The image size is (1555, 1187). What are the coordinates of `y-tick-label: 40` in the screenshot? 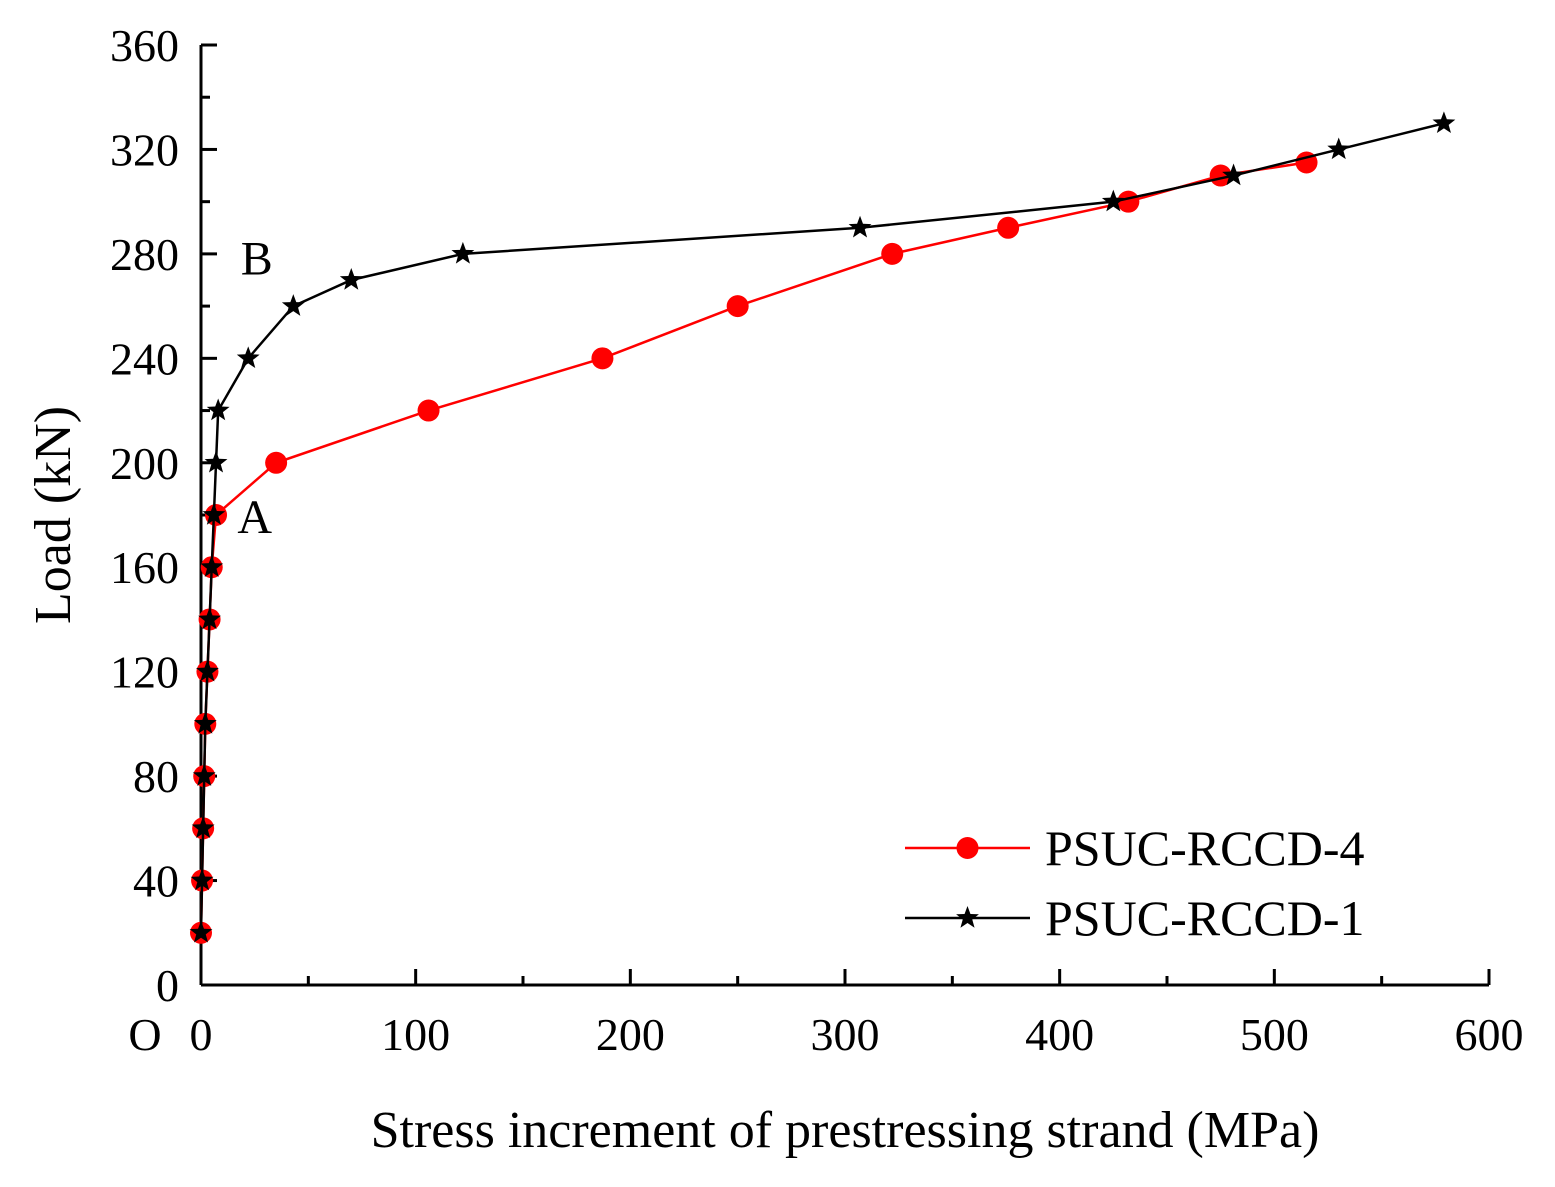 It's located at (156, 881).